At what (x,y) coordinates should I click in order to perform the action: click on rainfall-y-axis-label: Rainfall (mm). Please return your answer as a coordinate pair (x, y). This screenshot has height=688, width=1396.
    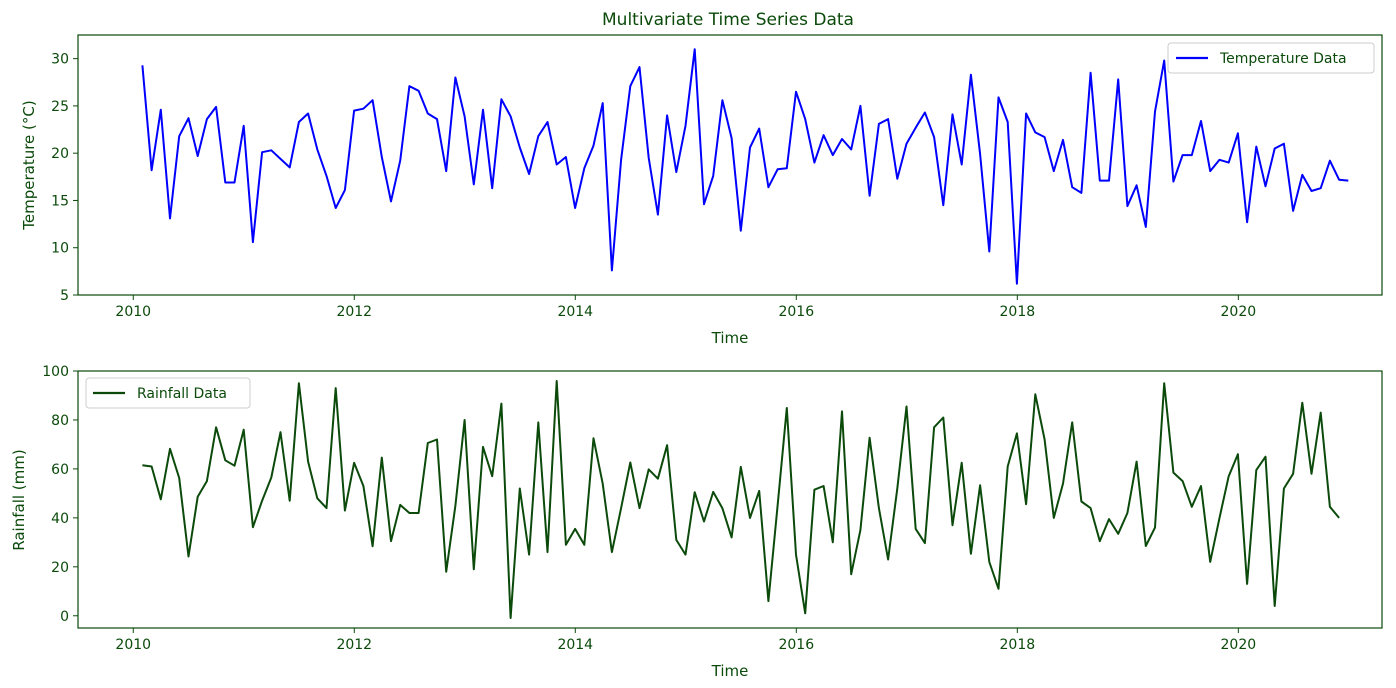
    Looking at the image, I should click on (19, 499).